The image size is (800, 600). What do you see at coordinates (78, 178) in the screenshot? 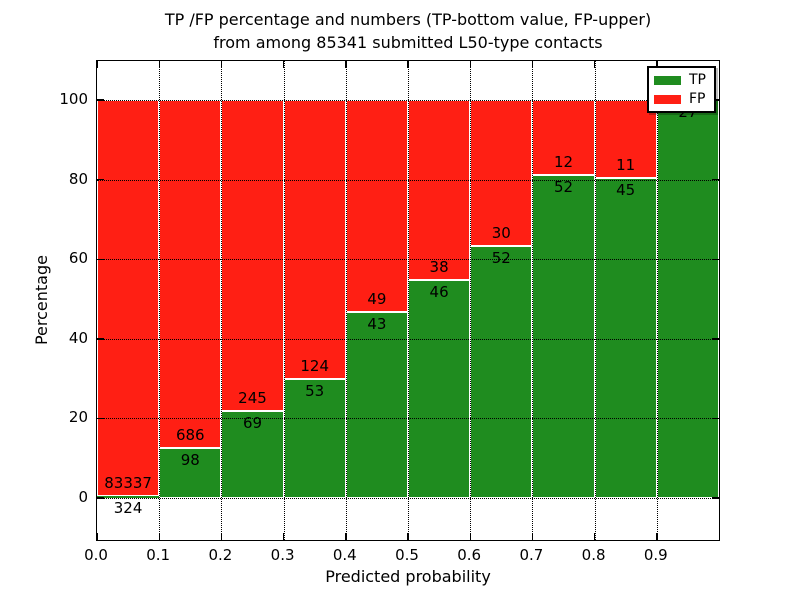
I see `y-tick-label: 80` at bounding box center [78, 178].